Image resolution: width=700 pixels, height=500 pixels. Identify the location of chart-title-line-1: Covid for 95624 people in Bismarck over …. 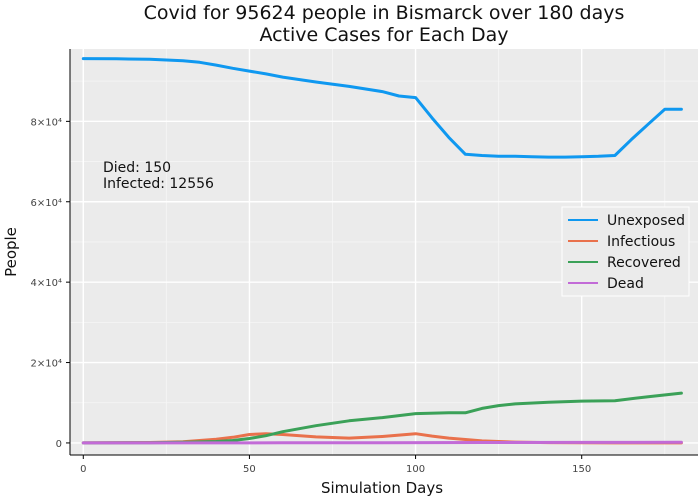
(384, 13).